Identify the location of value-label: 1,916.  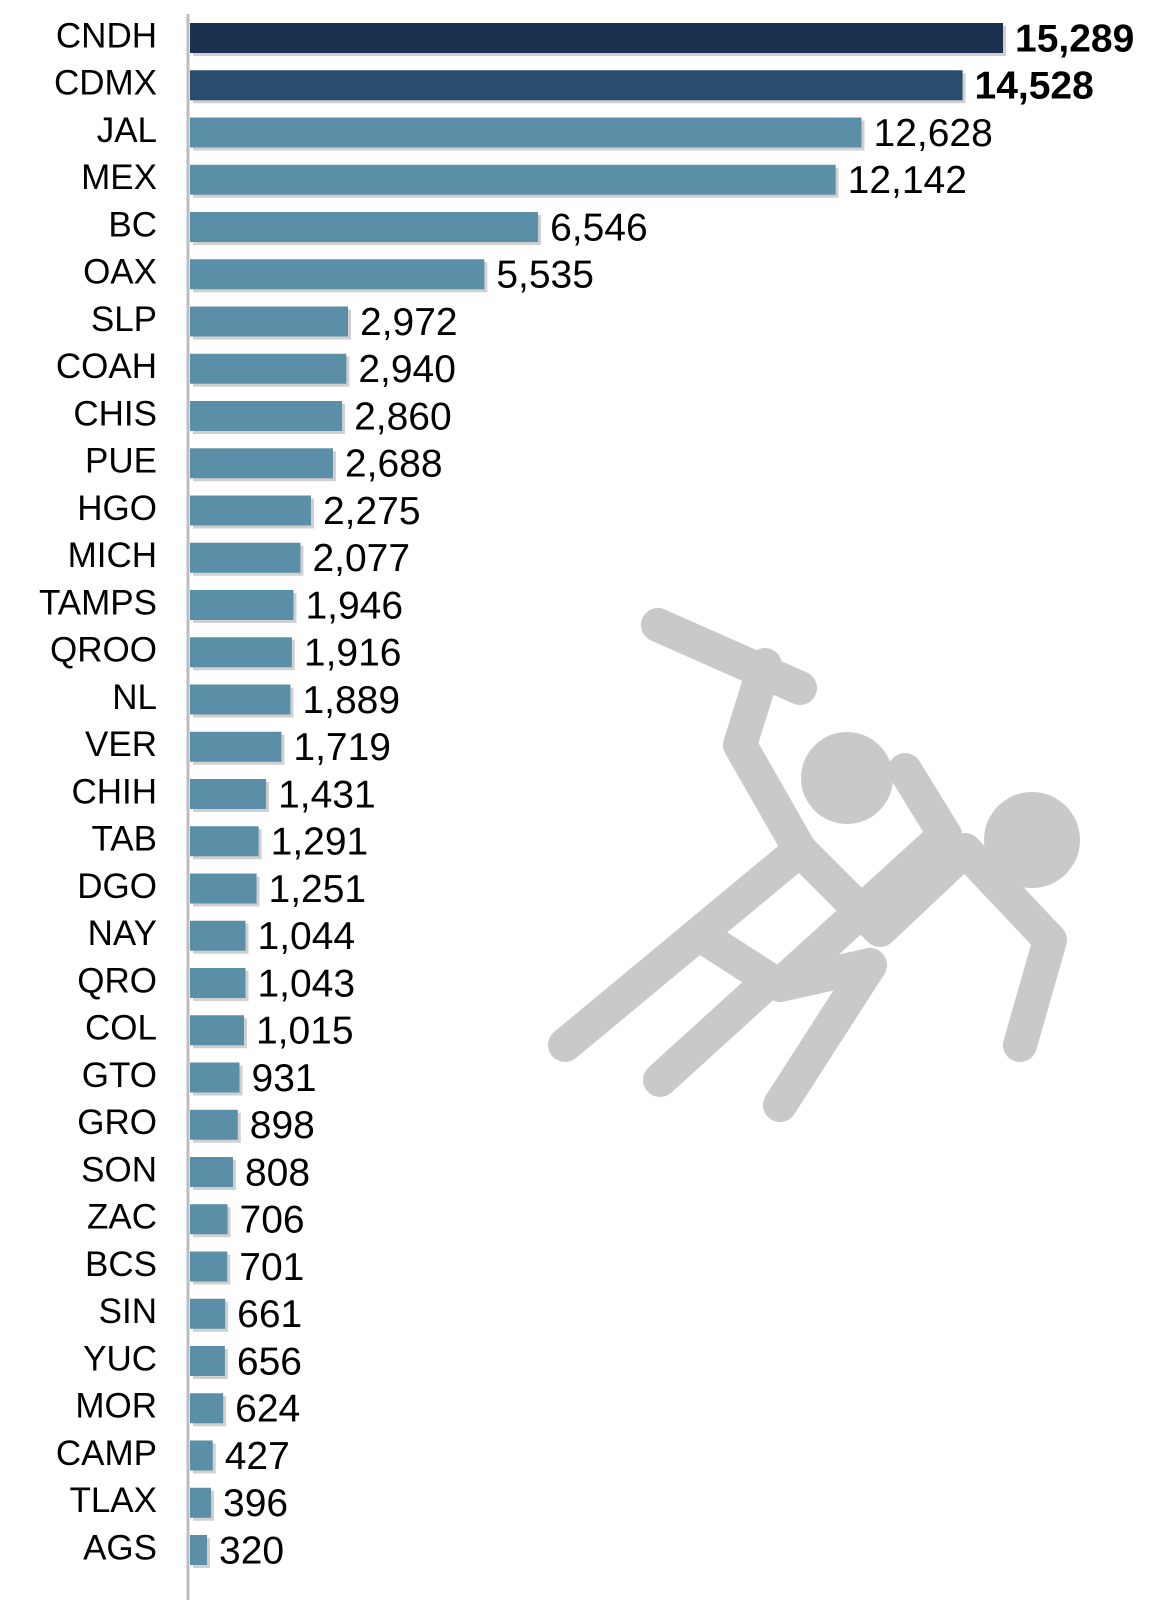
(353, 653).